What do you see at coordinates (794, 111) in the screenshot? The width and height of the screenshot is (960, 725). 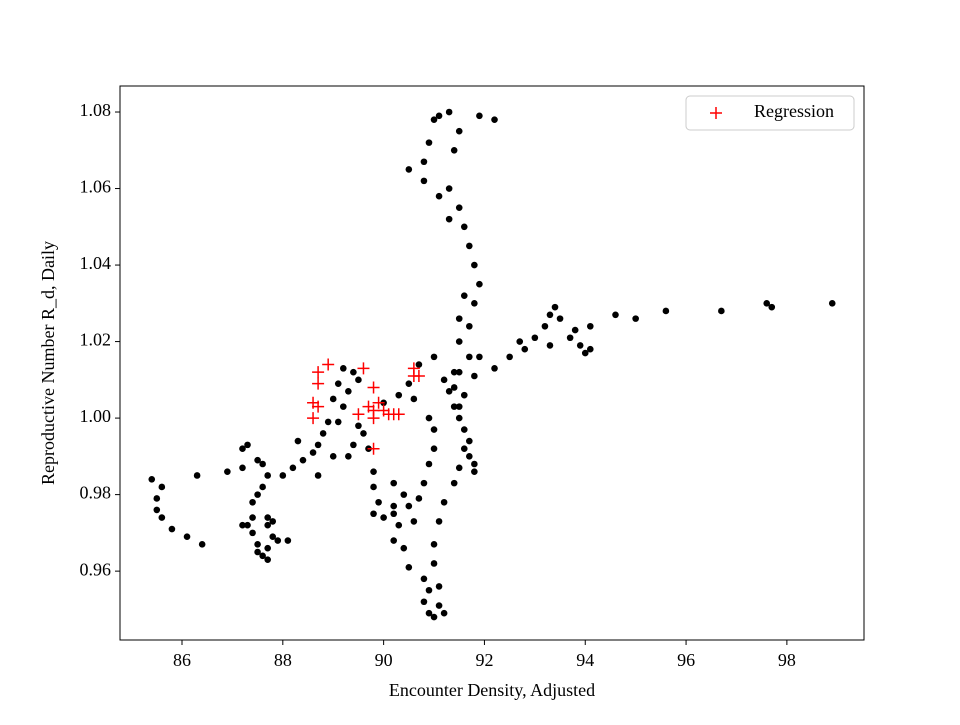 I see `legend-label: Regression` at bounding box center [794, 111].